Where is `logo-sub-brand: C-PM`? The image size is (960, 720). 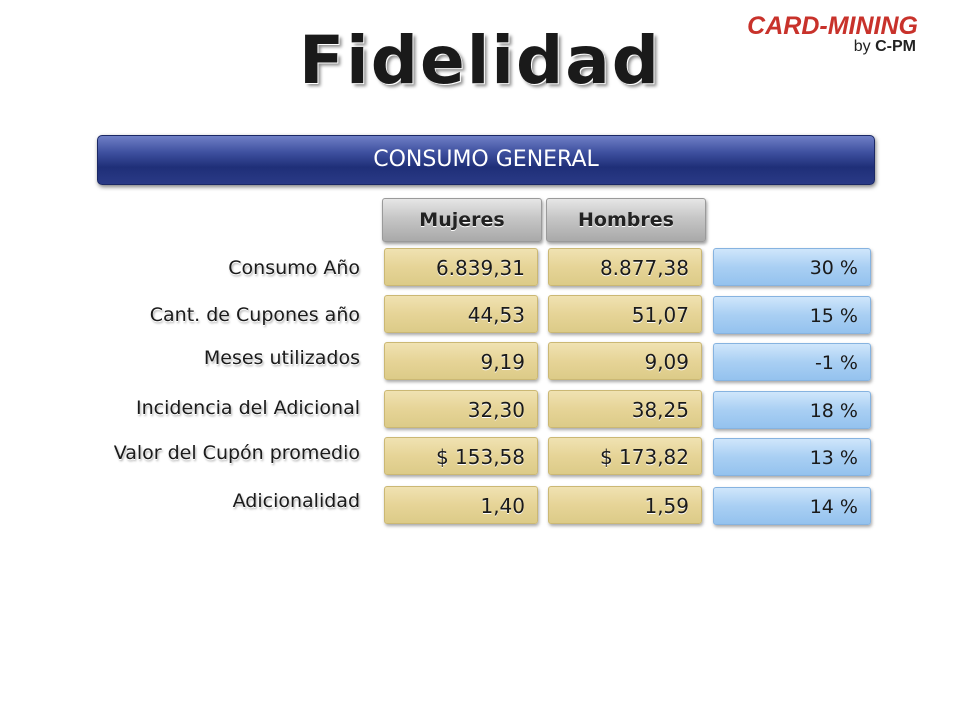 logo-sub-brand: C-PM is located at coordinates (895, 46).